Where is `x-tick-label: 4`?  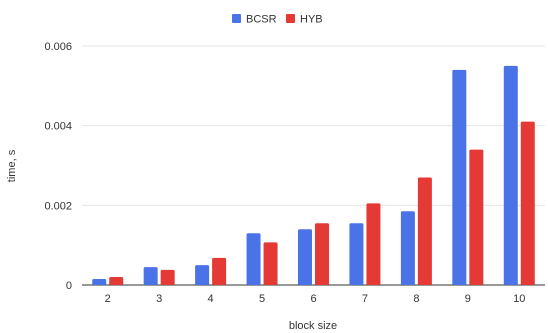 x-tick-label: 4 is located at coordinates (211, 299).